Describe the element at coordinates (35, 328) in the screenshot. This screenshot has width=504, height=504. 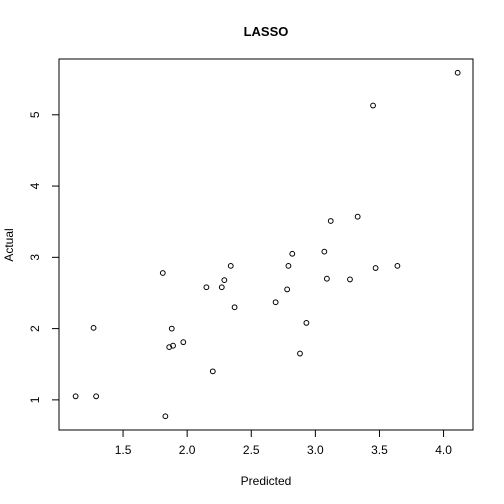
I see `y-tick-label: 2` at that location.